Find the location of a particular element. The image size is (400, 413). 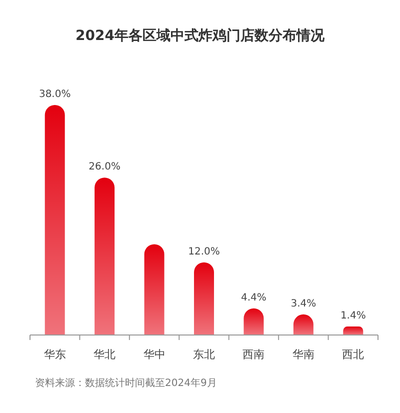

text: 资料来源：数据统计时间截至2024年9月 is located at coordinates (126, 383).